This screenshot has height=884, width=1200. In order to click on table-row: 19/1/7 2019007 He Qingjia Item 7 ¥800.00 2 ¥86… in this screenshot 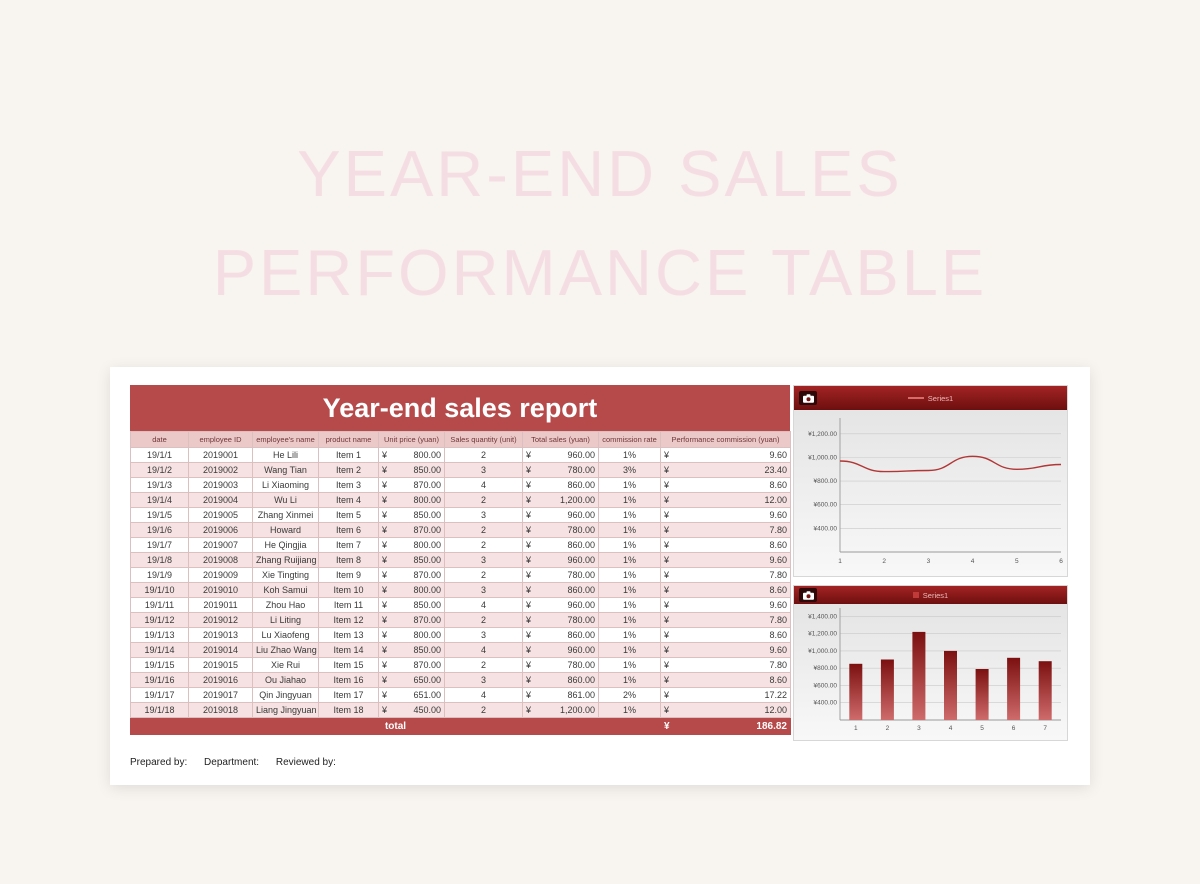, I will do `click(460, 545)`.